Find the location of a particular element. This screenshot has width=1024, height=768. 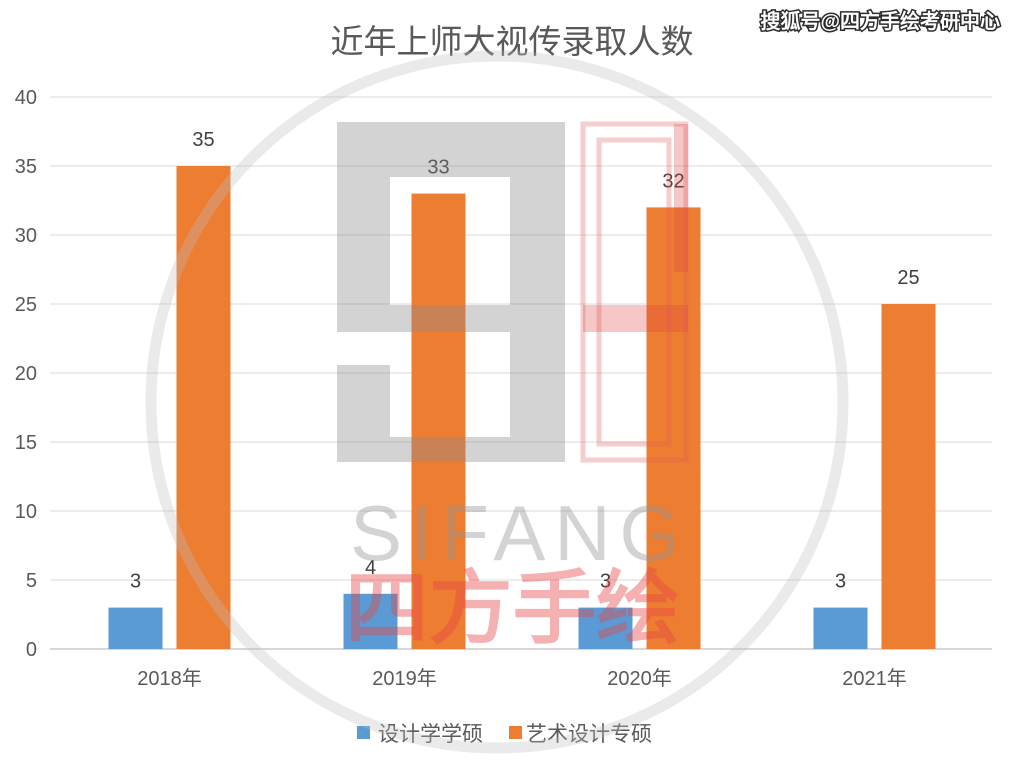

legend-label-series-1: 设计学学硕 is located at coordinates (430, 734).